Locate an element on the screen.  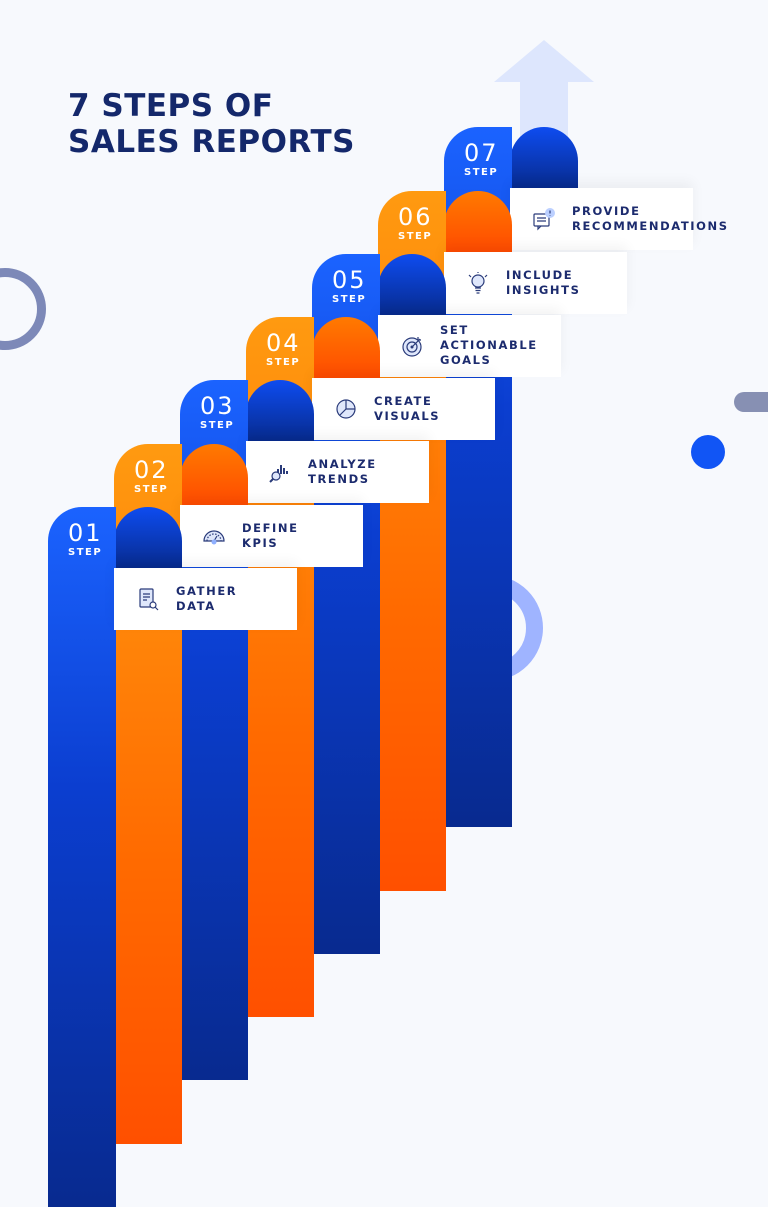
step-label: CREATE VISUALS is located at coordinates (407, 409).